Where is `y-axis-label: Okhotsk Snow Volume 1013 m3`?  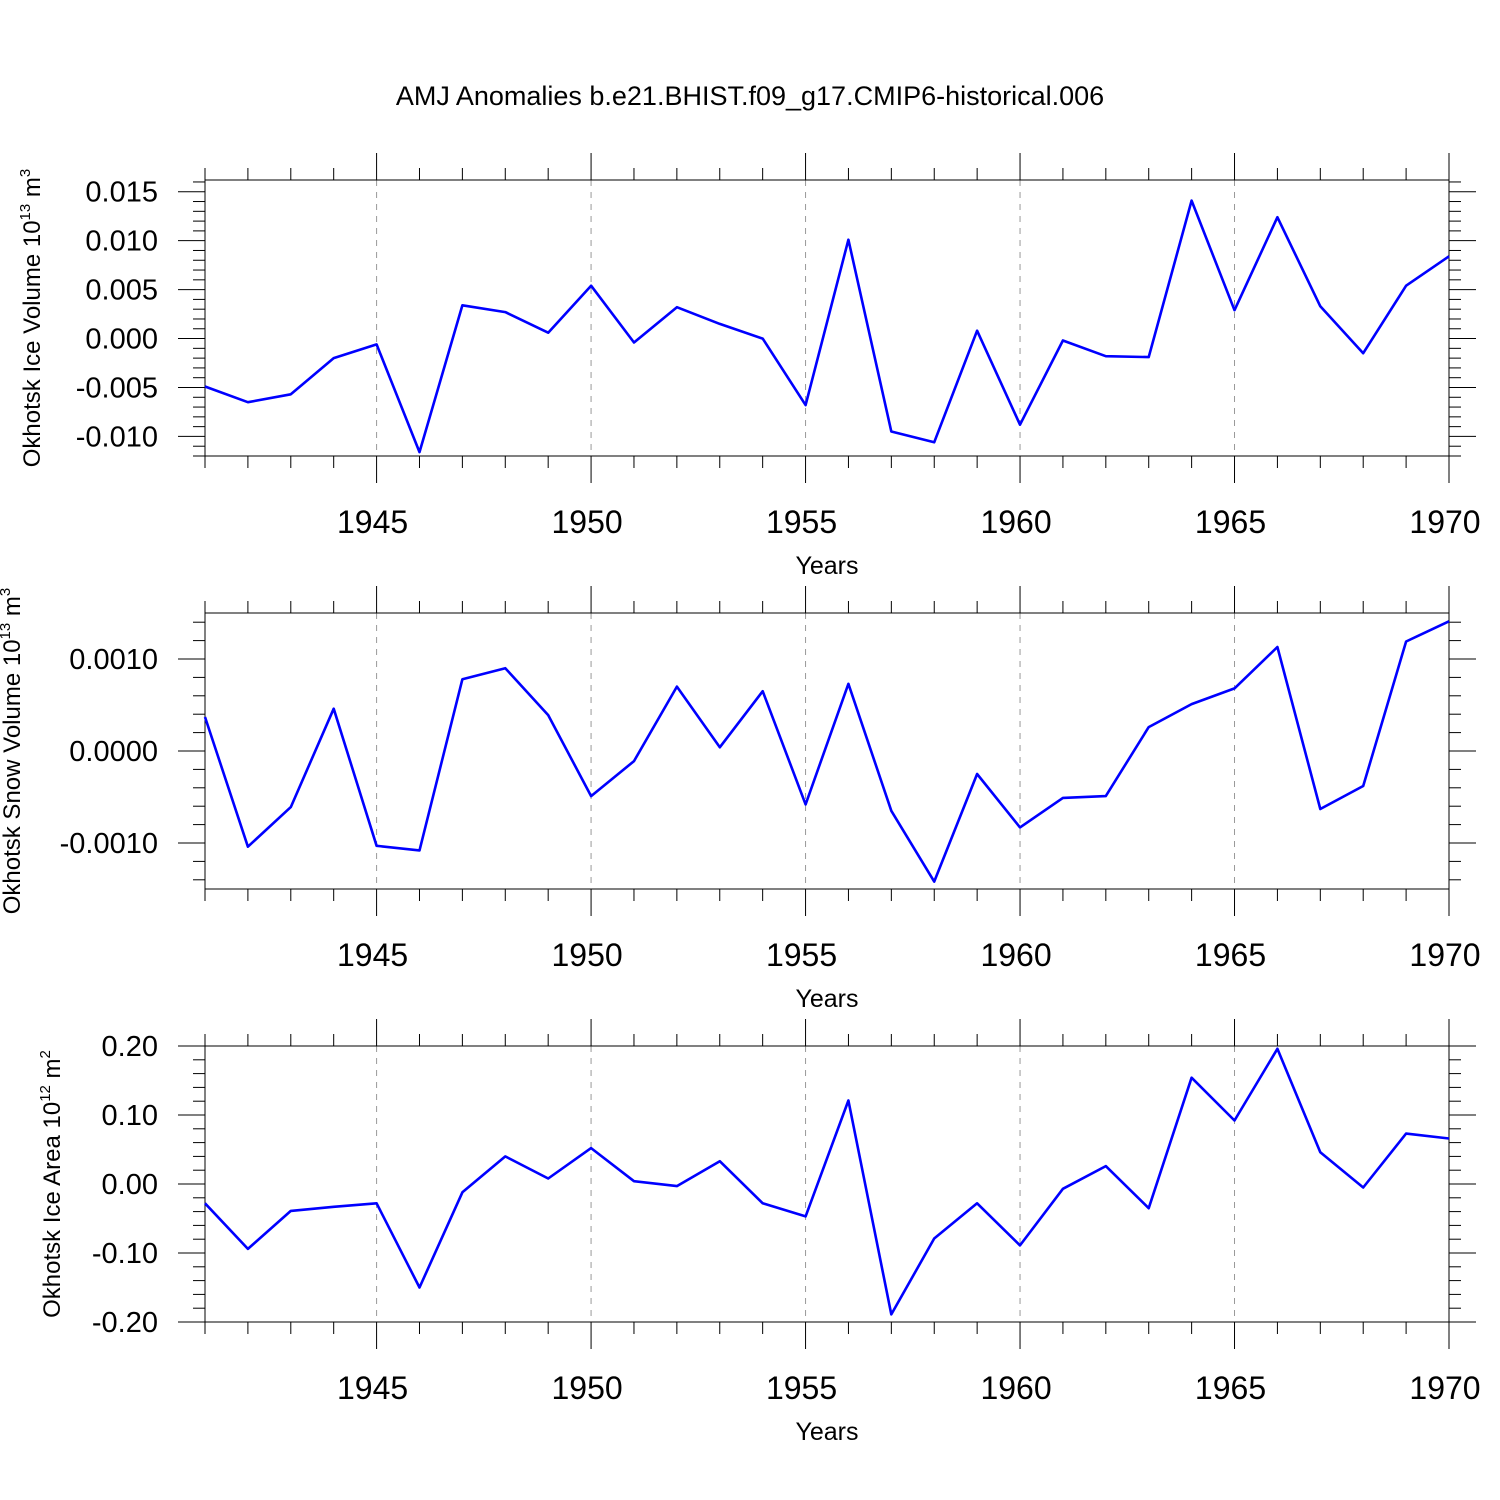 y-axis-label: Okhotsk Snow Volume 1013 m3 is located at coordinates (13, 751).